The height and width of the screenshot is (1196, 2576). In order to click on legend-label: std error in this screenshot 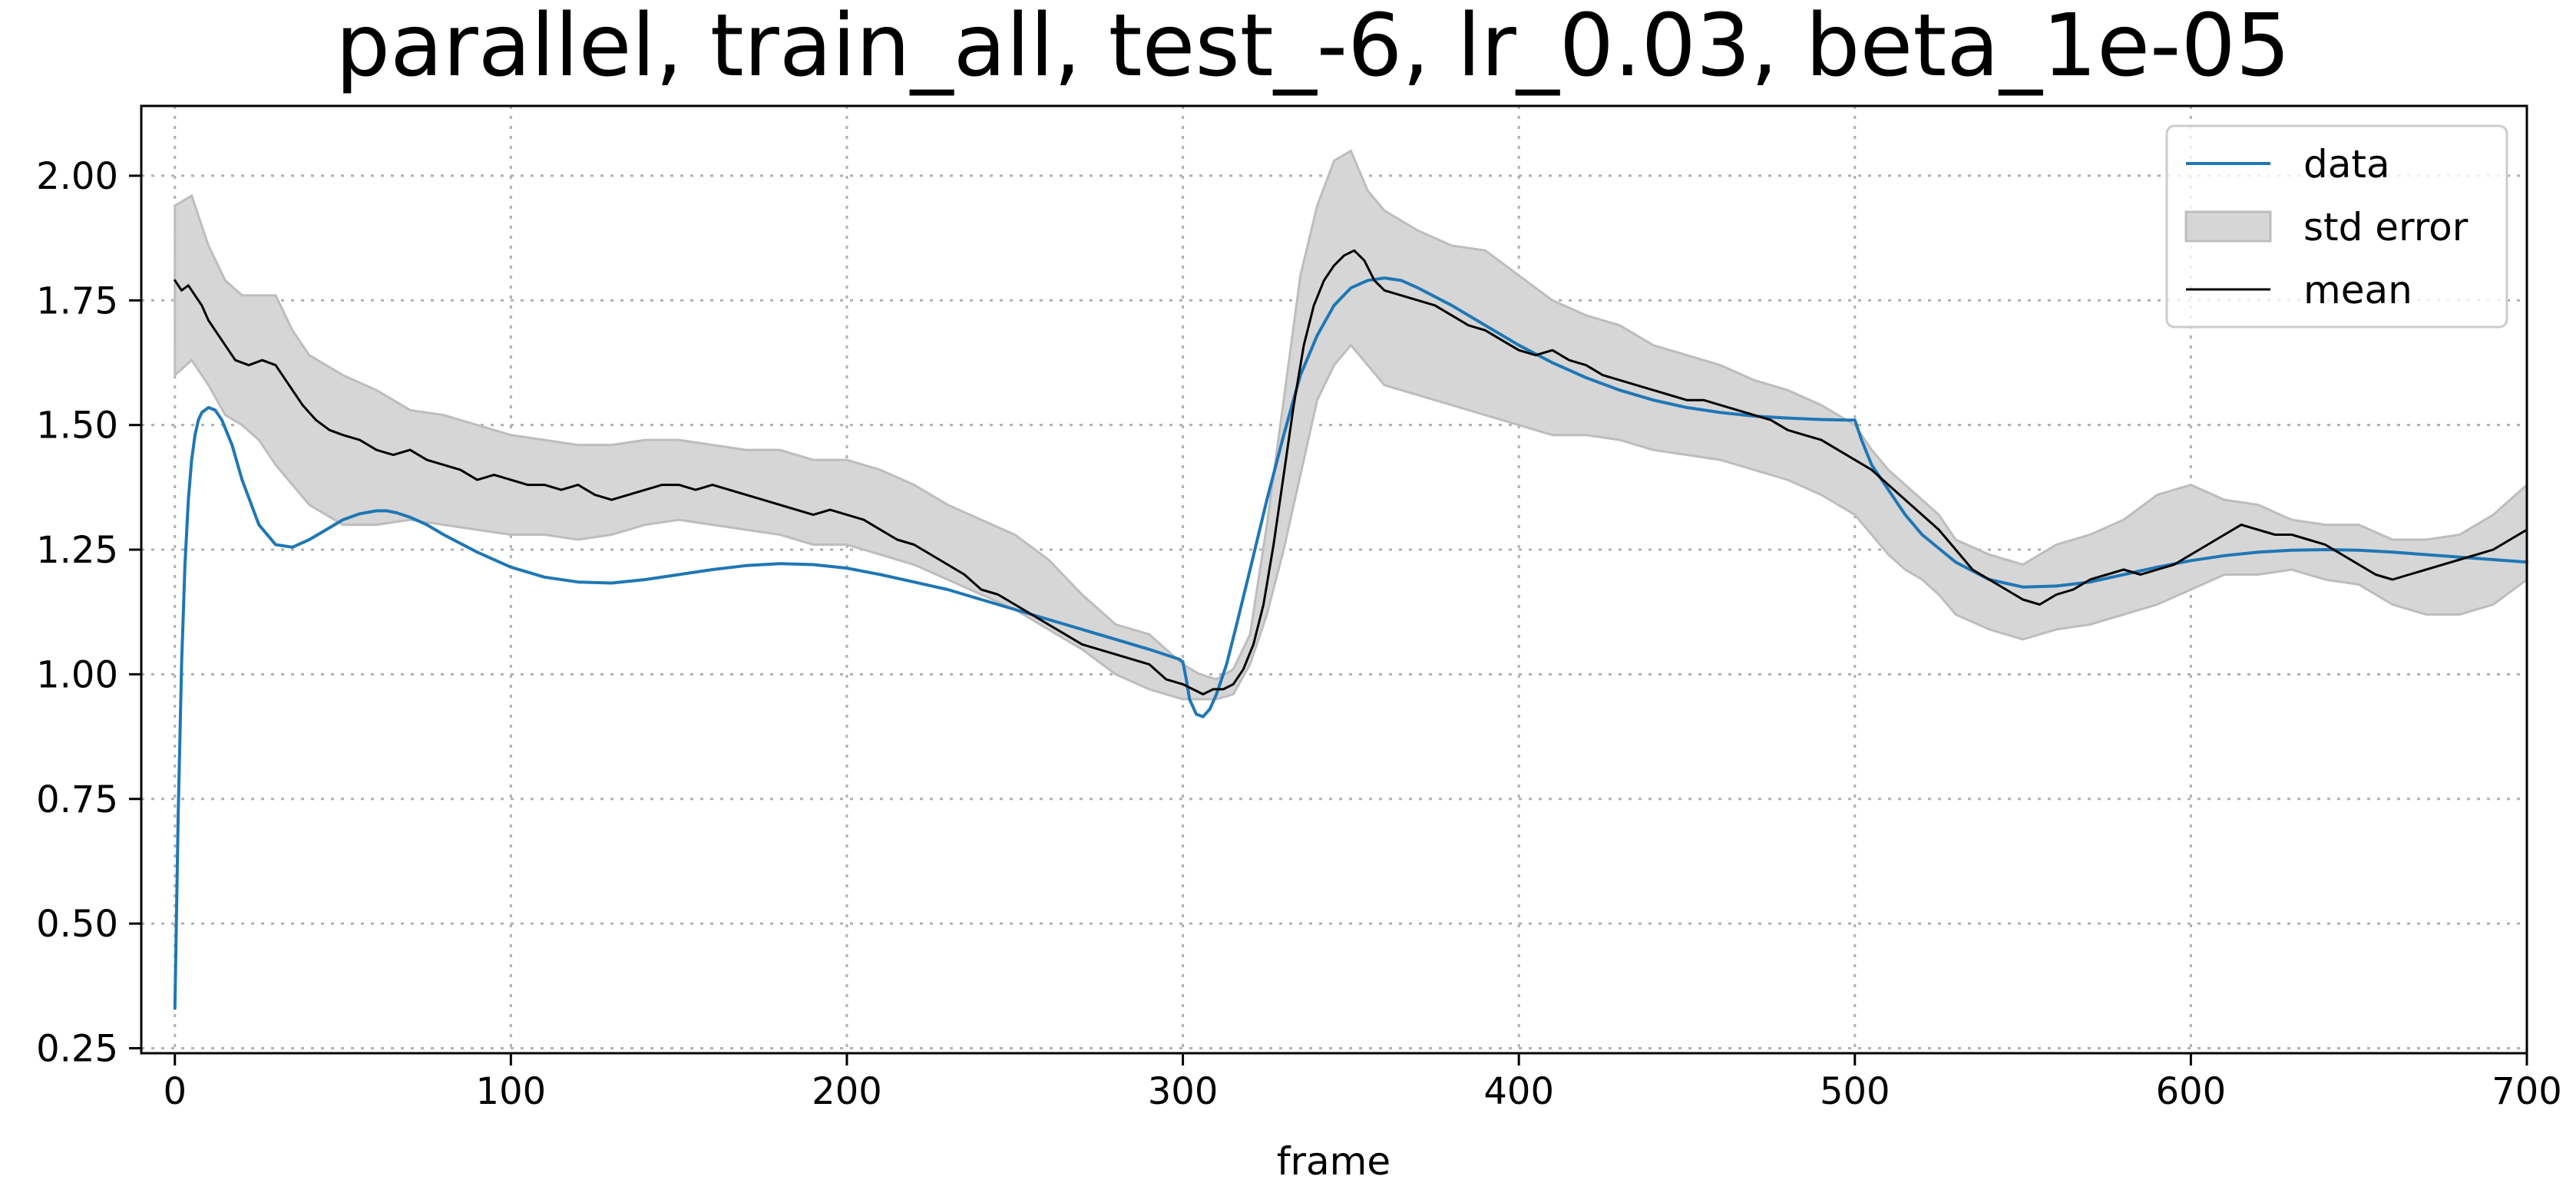, I will do `click(2386, 227)`.